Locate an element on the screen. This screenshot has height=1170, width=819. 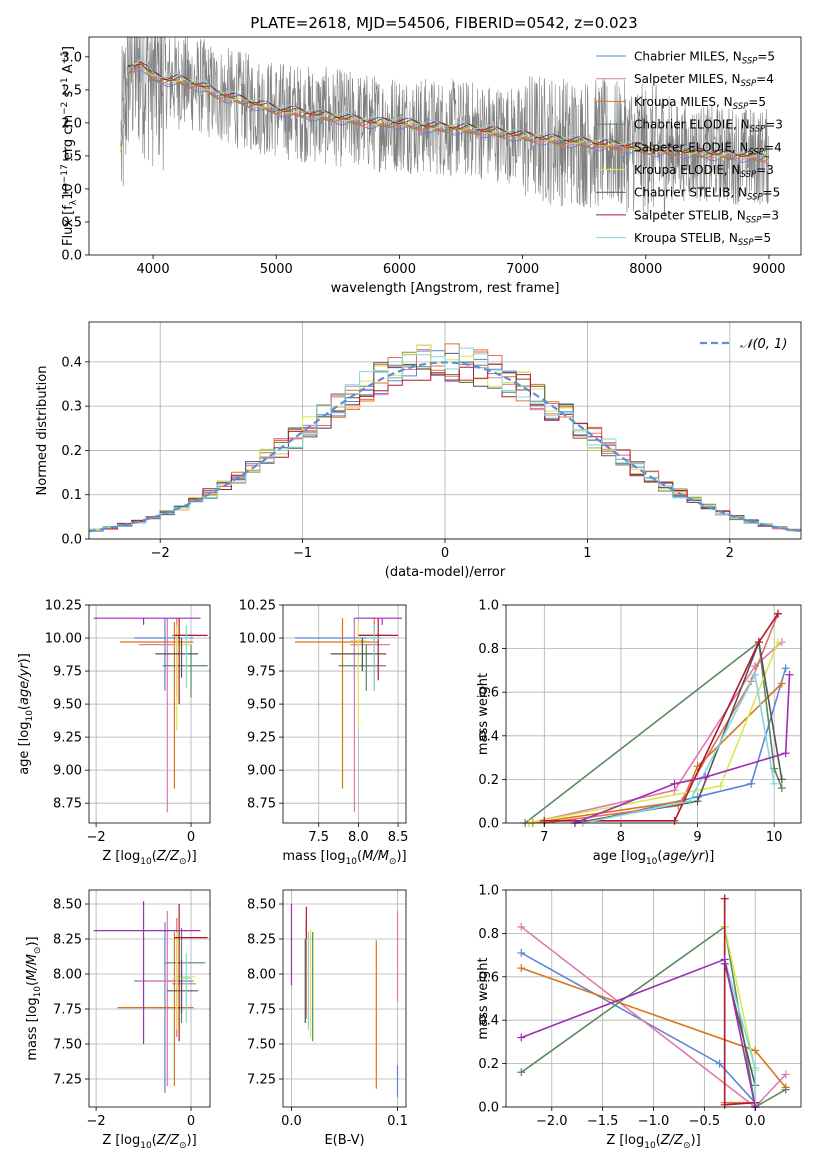
label-part: −1 is located at coordinates (65, 83).